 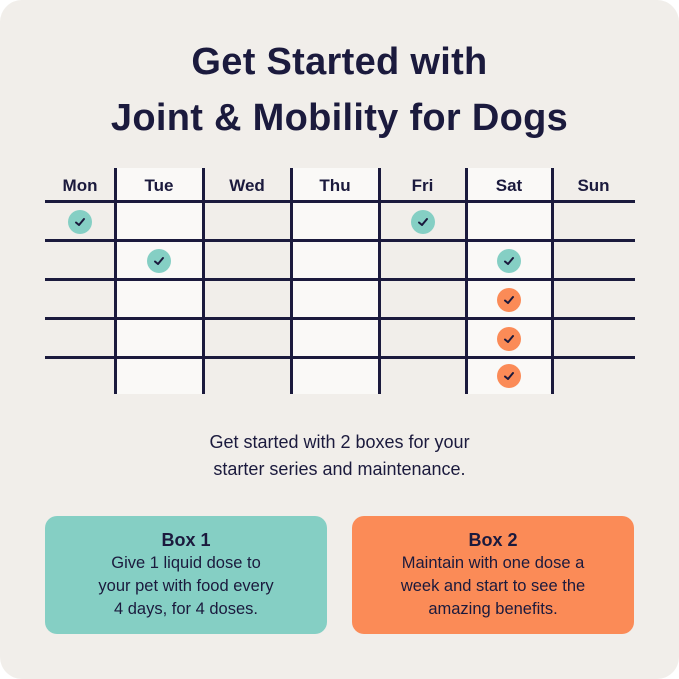 What do you see at coordinates (247, 185) in the screenshot?
I see `day-header-wed: Wed` at bounding box center [247, 185].